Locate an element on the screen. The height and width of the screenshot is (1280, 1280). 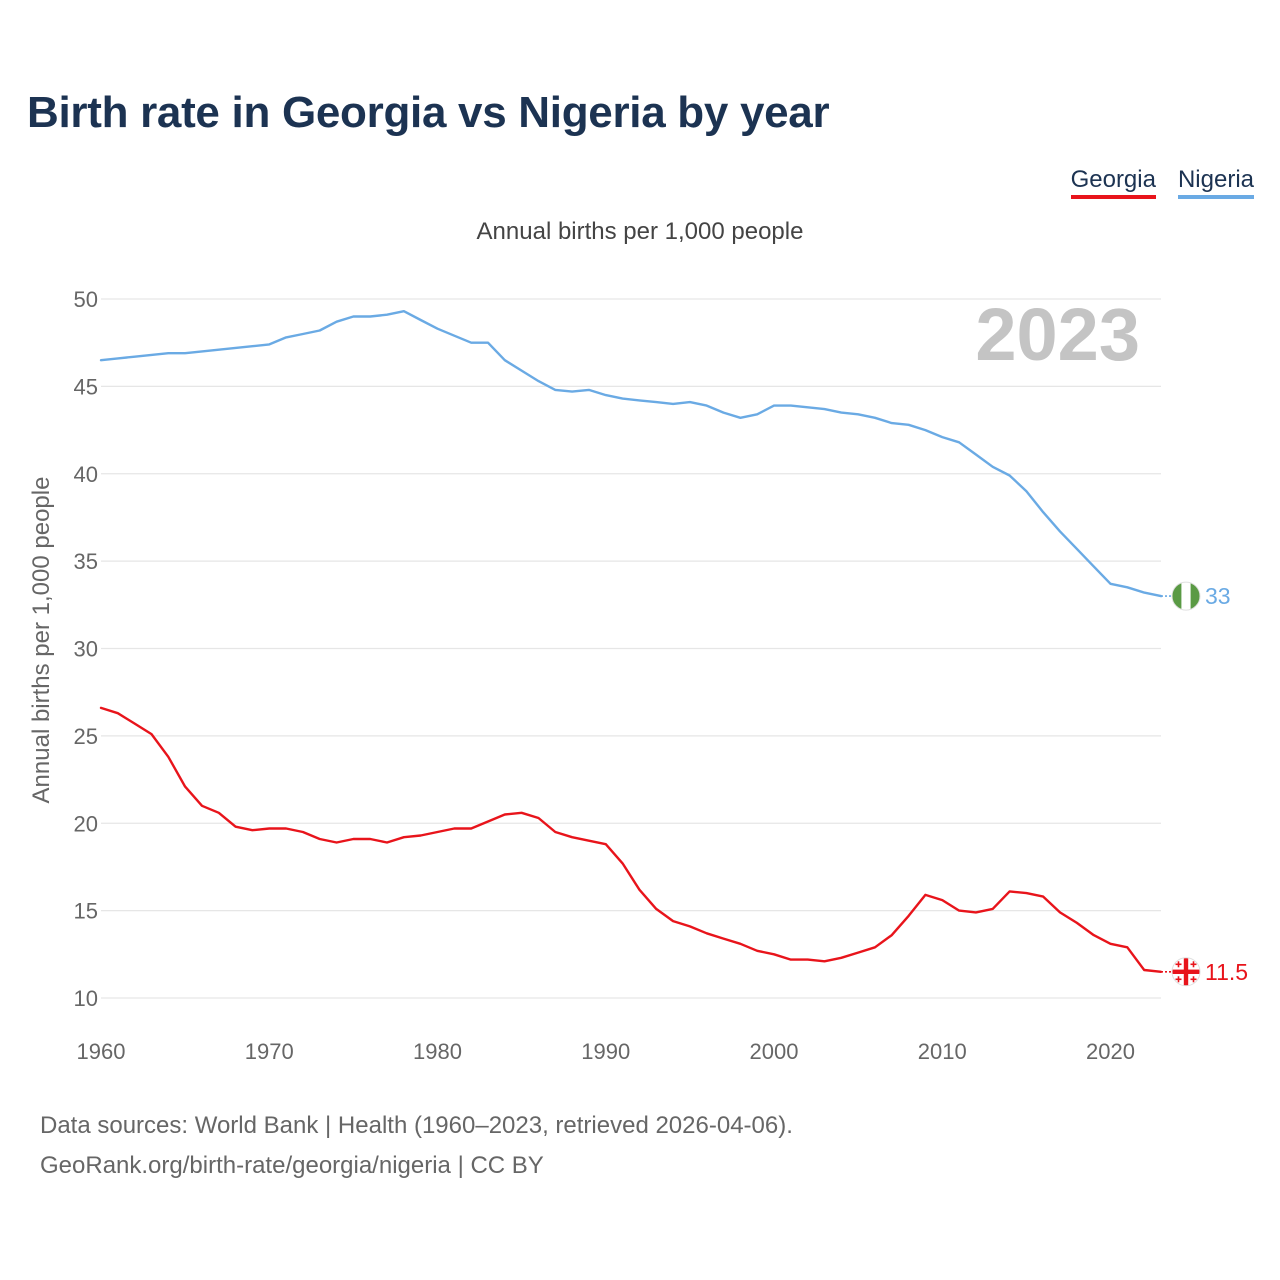
chart-subtitle: Annual births per 1,000 people is located at coordinates (640, 231).